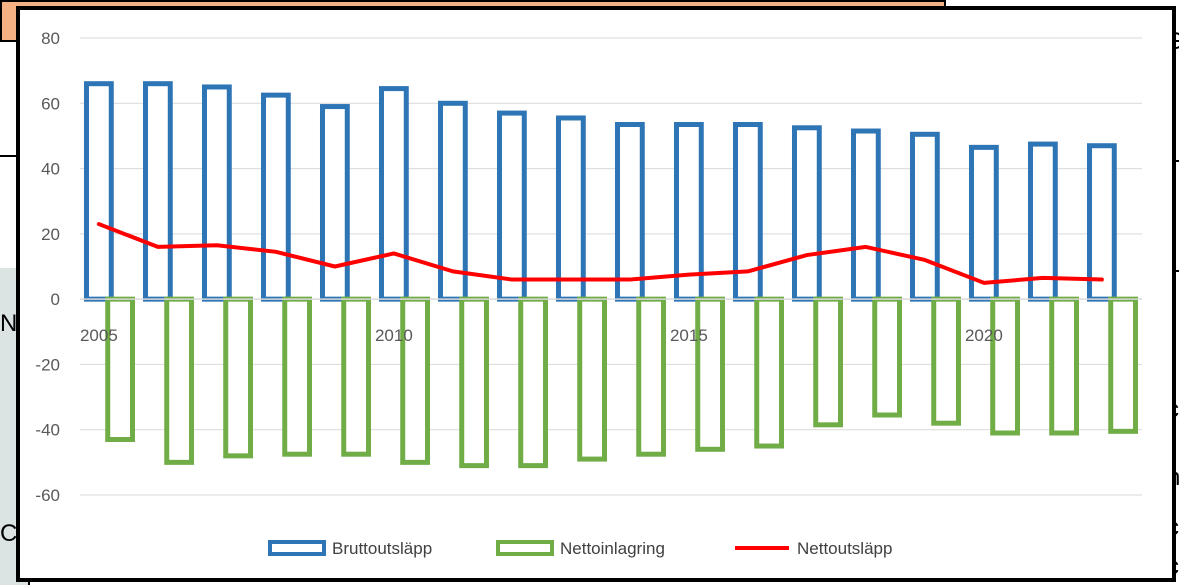  I want to click on x-tick-label: 2010, so click(394, 335).